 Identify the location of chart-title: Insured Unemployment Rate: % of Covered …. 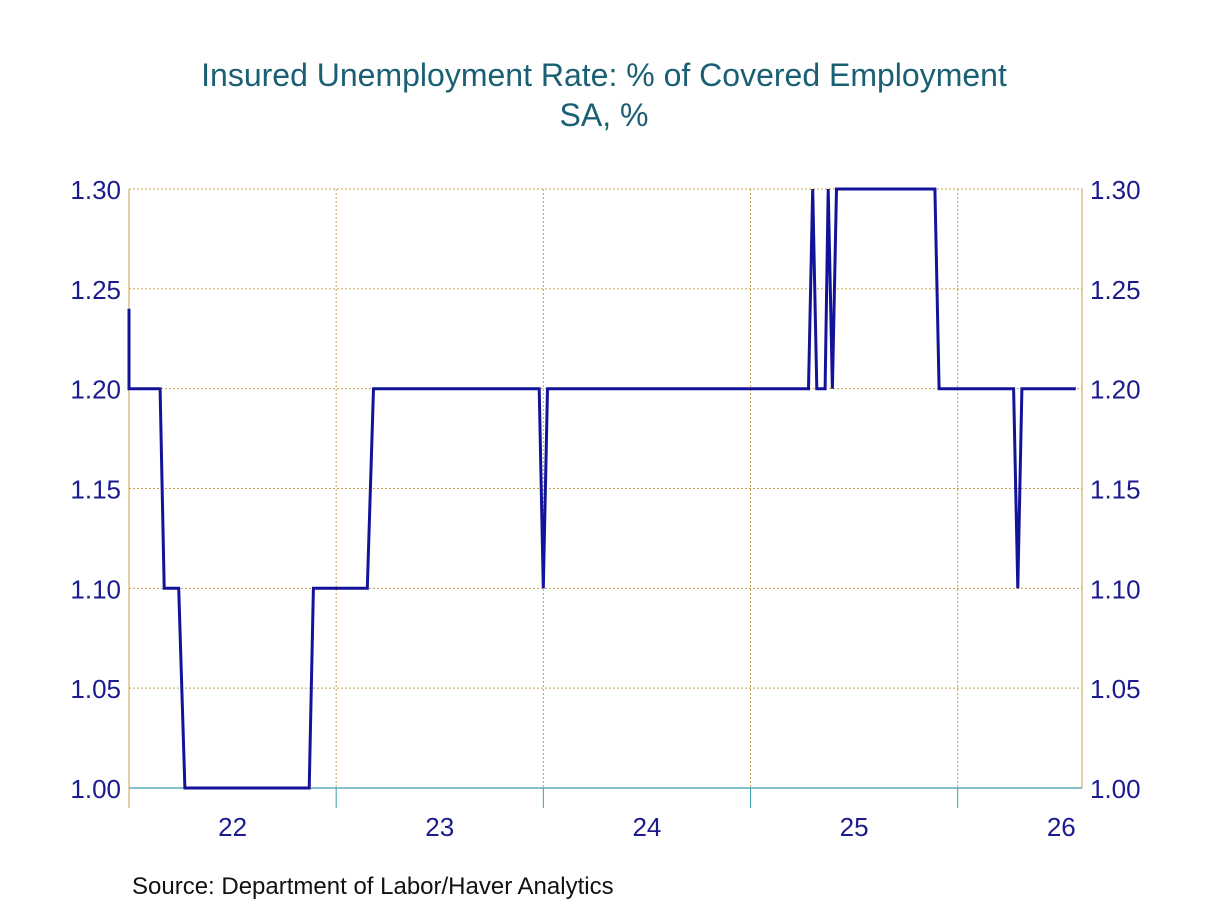
(604, 75).